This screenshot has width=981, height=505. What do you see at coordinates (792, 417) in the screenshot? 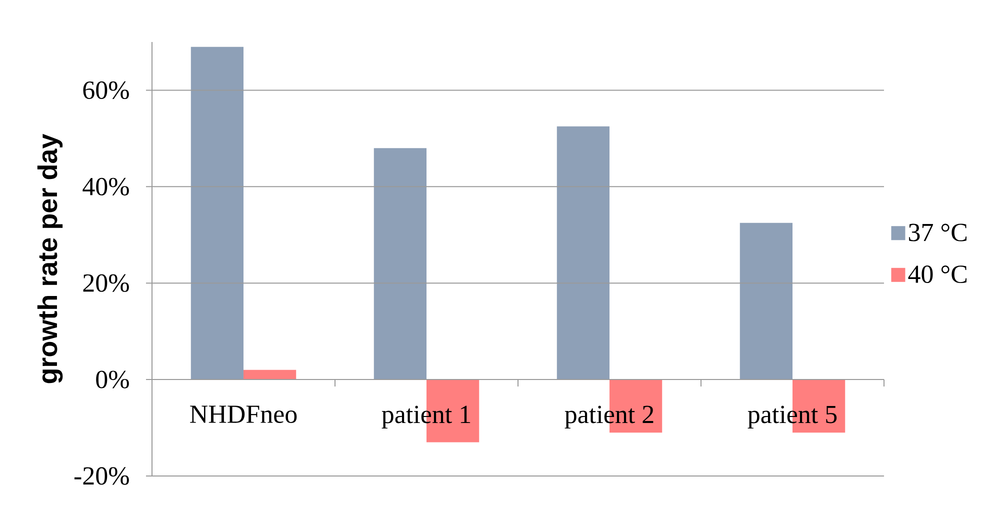
I see `x-tick-label: patient 5` at bounding box center [792, 417].